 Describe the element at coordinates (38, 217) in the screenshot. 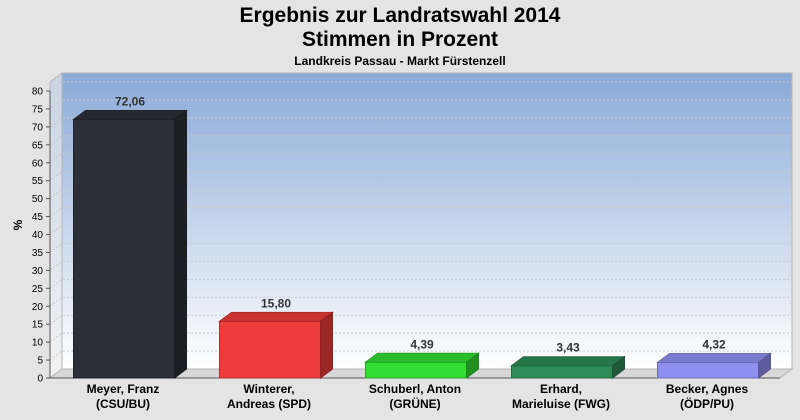

I see `y-tick-label: 45` at that location.